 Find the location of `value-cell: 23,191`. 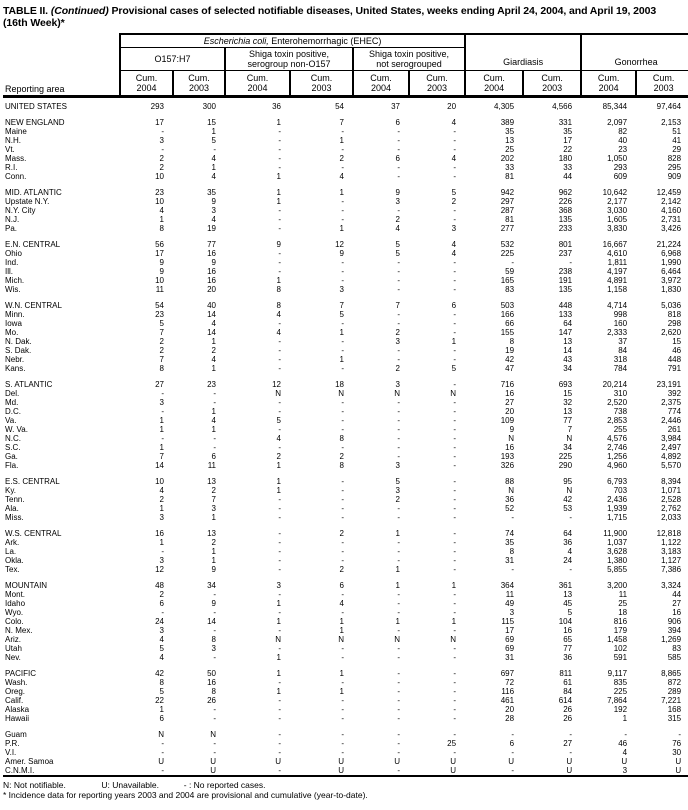

value-cell: 23,191 is located at coordinates (669, 384).